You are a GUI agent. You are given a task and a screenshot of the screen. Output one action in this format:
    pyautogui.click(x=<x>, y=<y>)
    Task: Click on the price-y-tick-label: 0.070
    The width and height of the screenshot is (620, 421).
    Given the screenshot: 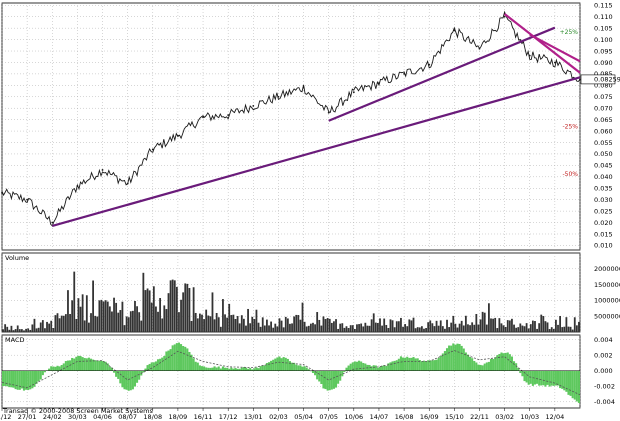 What is the action you would take?
    pyautogui.click(x=603, y=109)
    